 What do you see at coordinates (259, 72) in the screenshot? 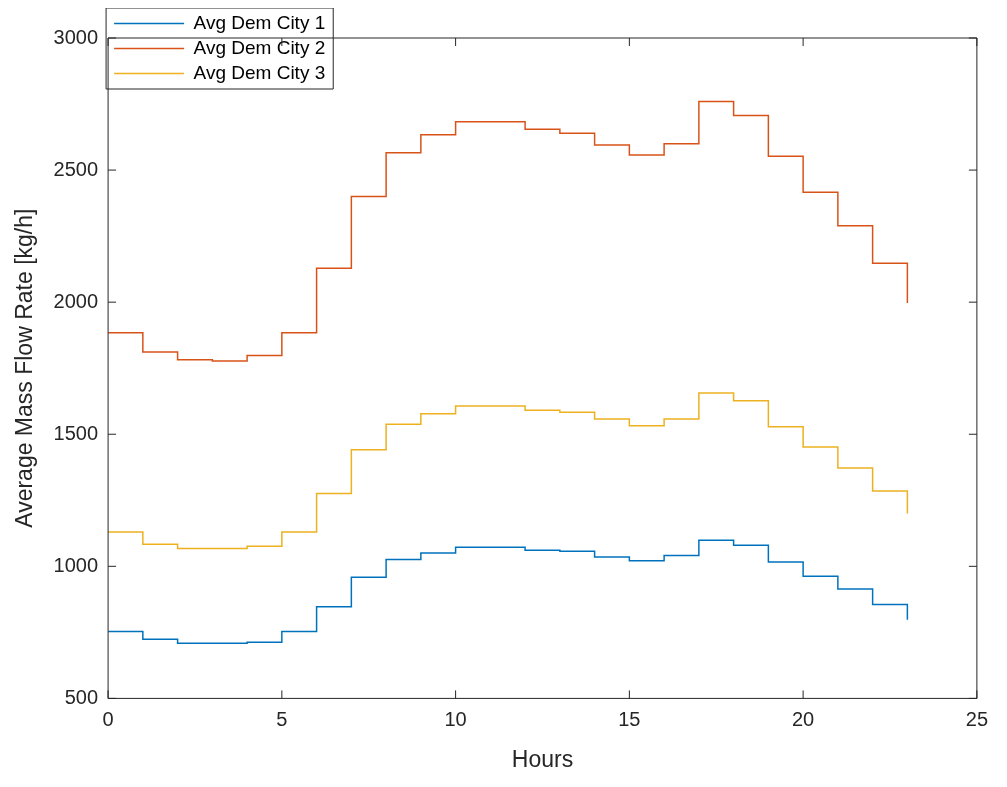
I see `legend-label: Avg Dem City 3` at bounding box center [259, 72].